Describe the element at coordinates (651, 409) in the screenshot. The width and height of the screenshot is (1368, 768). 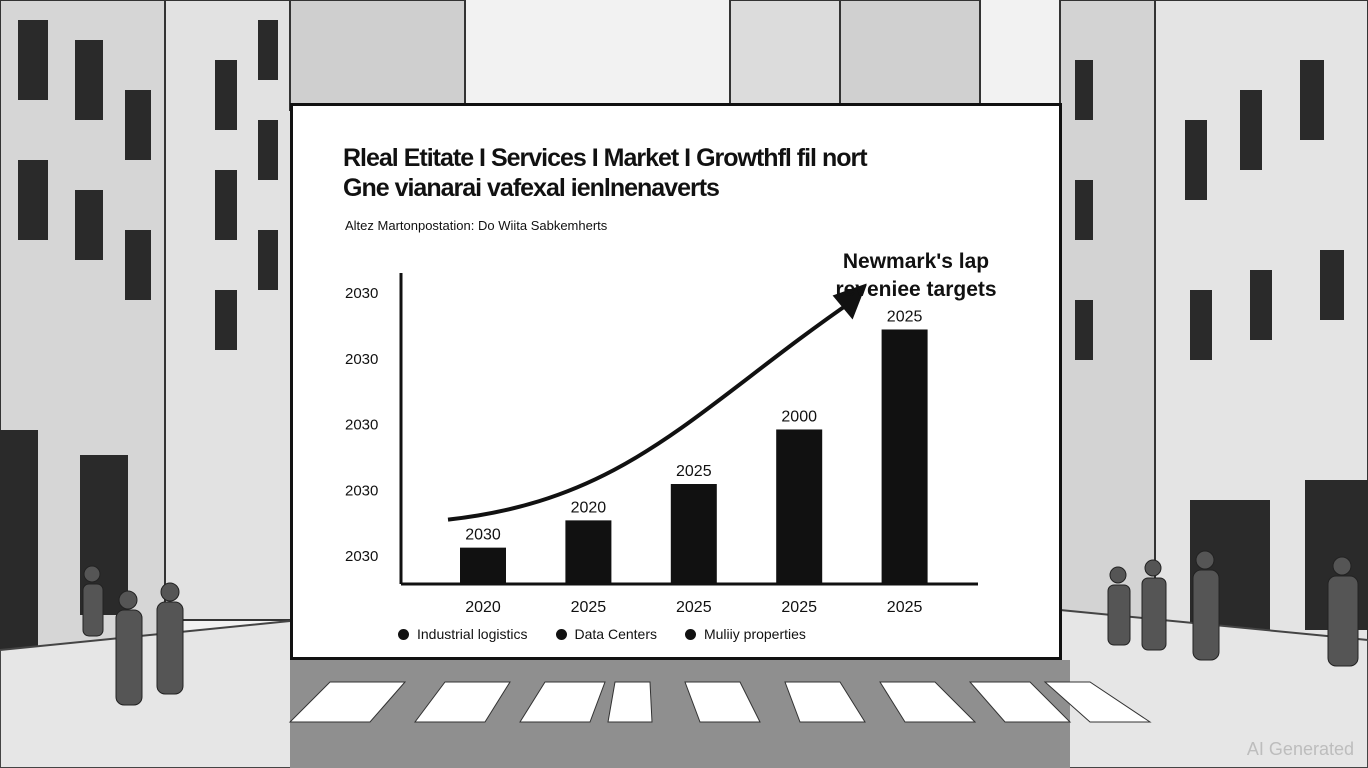
I see `trend-arrow-line` at that location.